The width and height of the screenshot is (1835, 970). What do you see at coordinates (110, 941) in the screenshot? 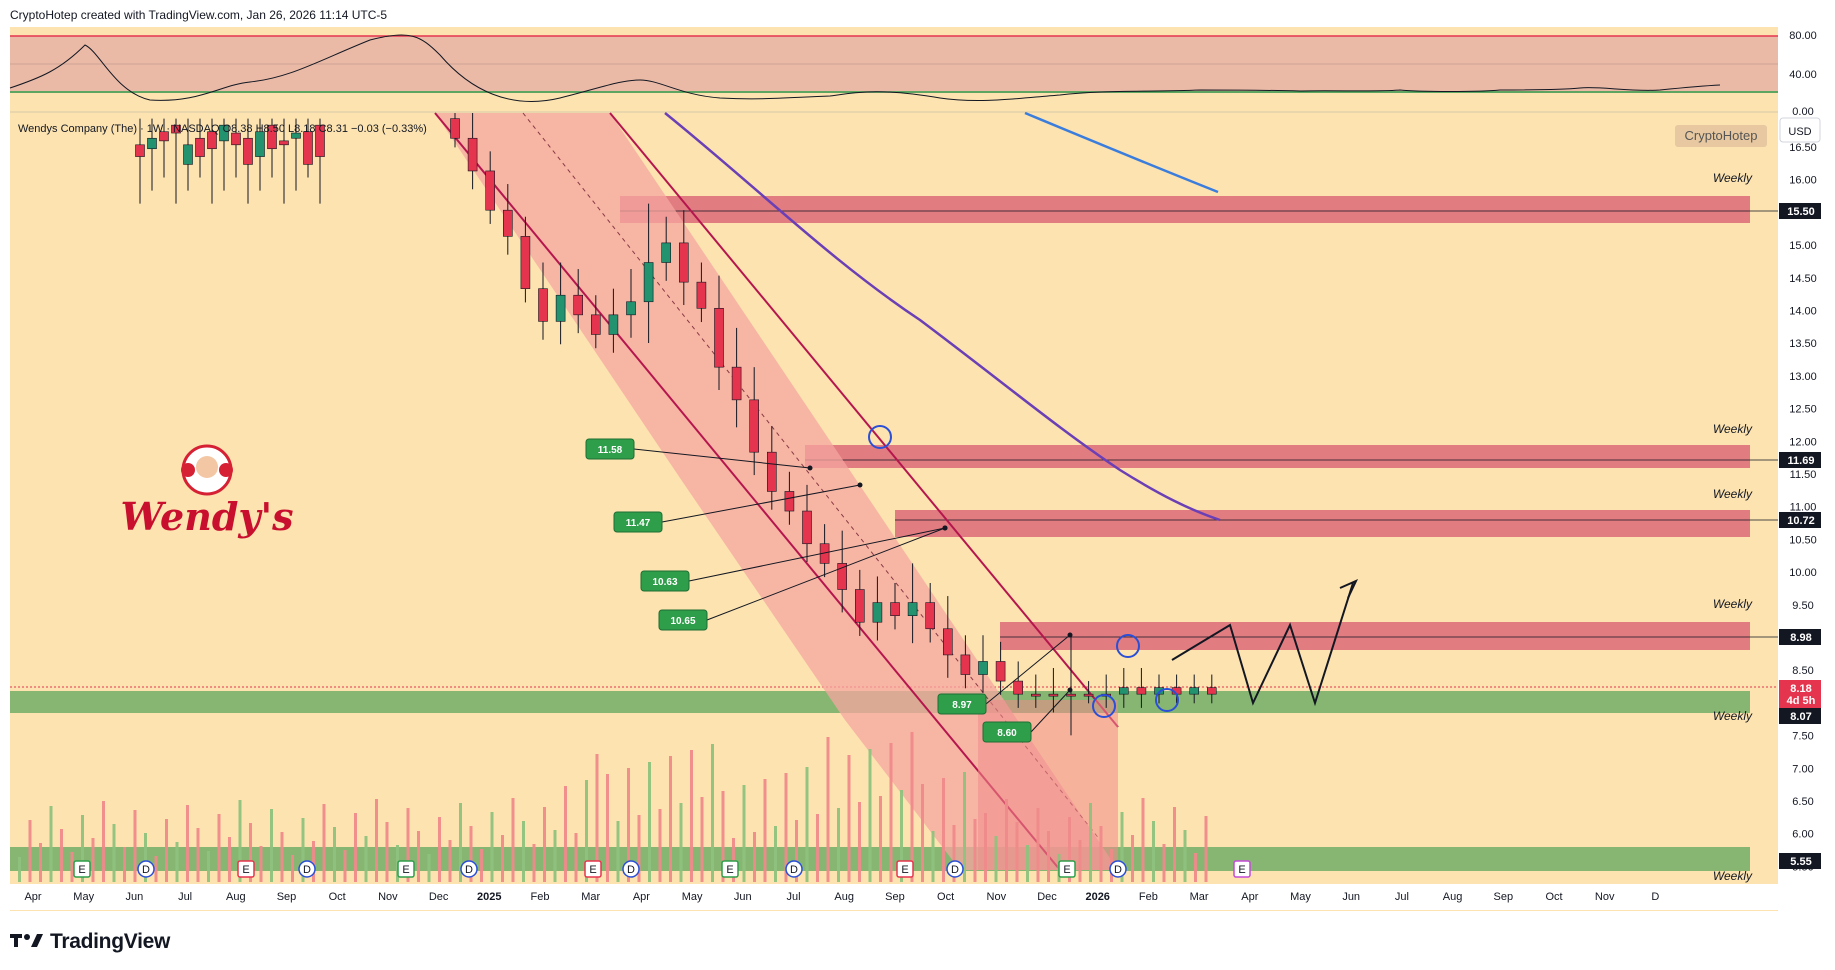
I see `tradingview-wordmark: TradingView` at bounding box center [110, 941].